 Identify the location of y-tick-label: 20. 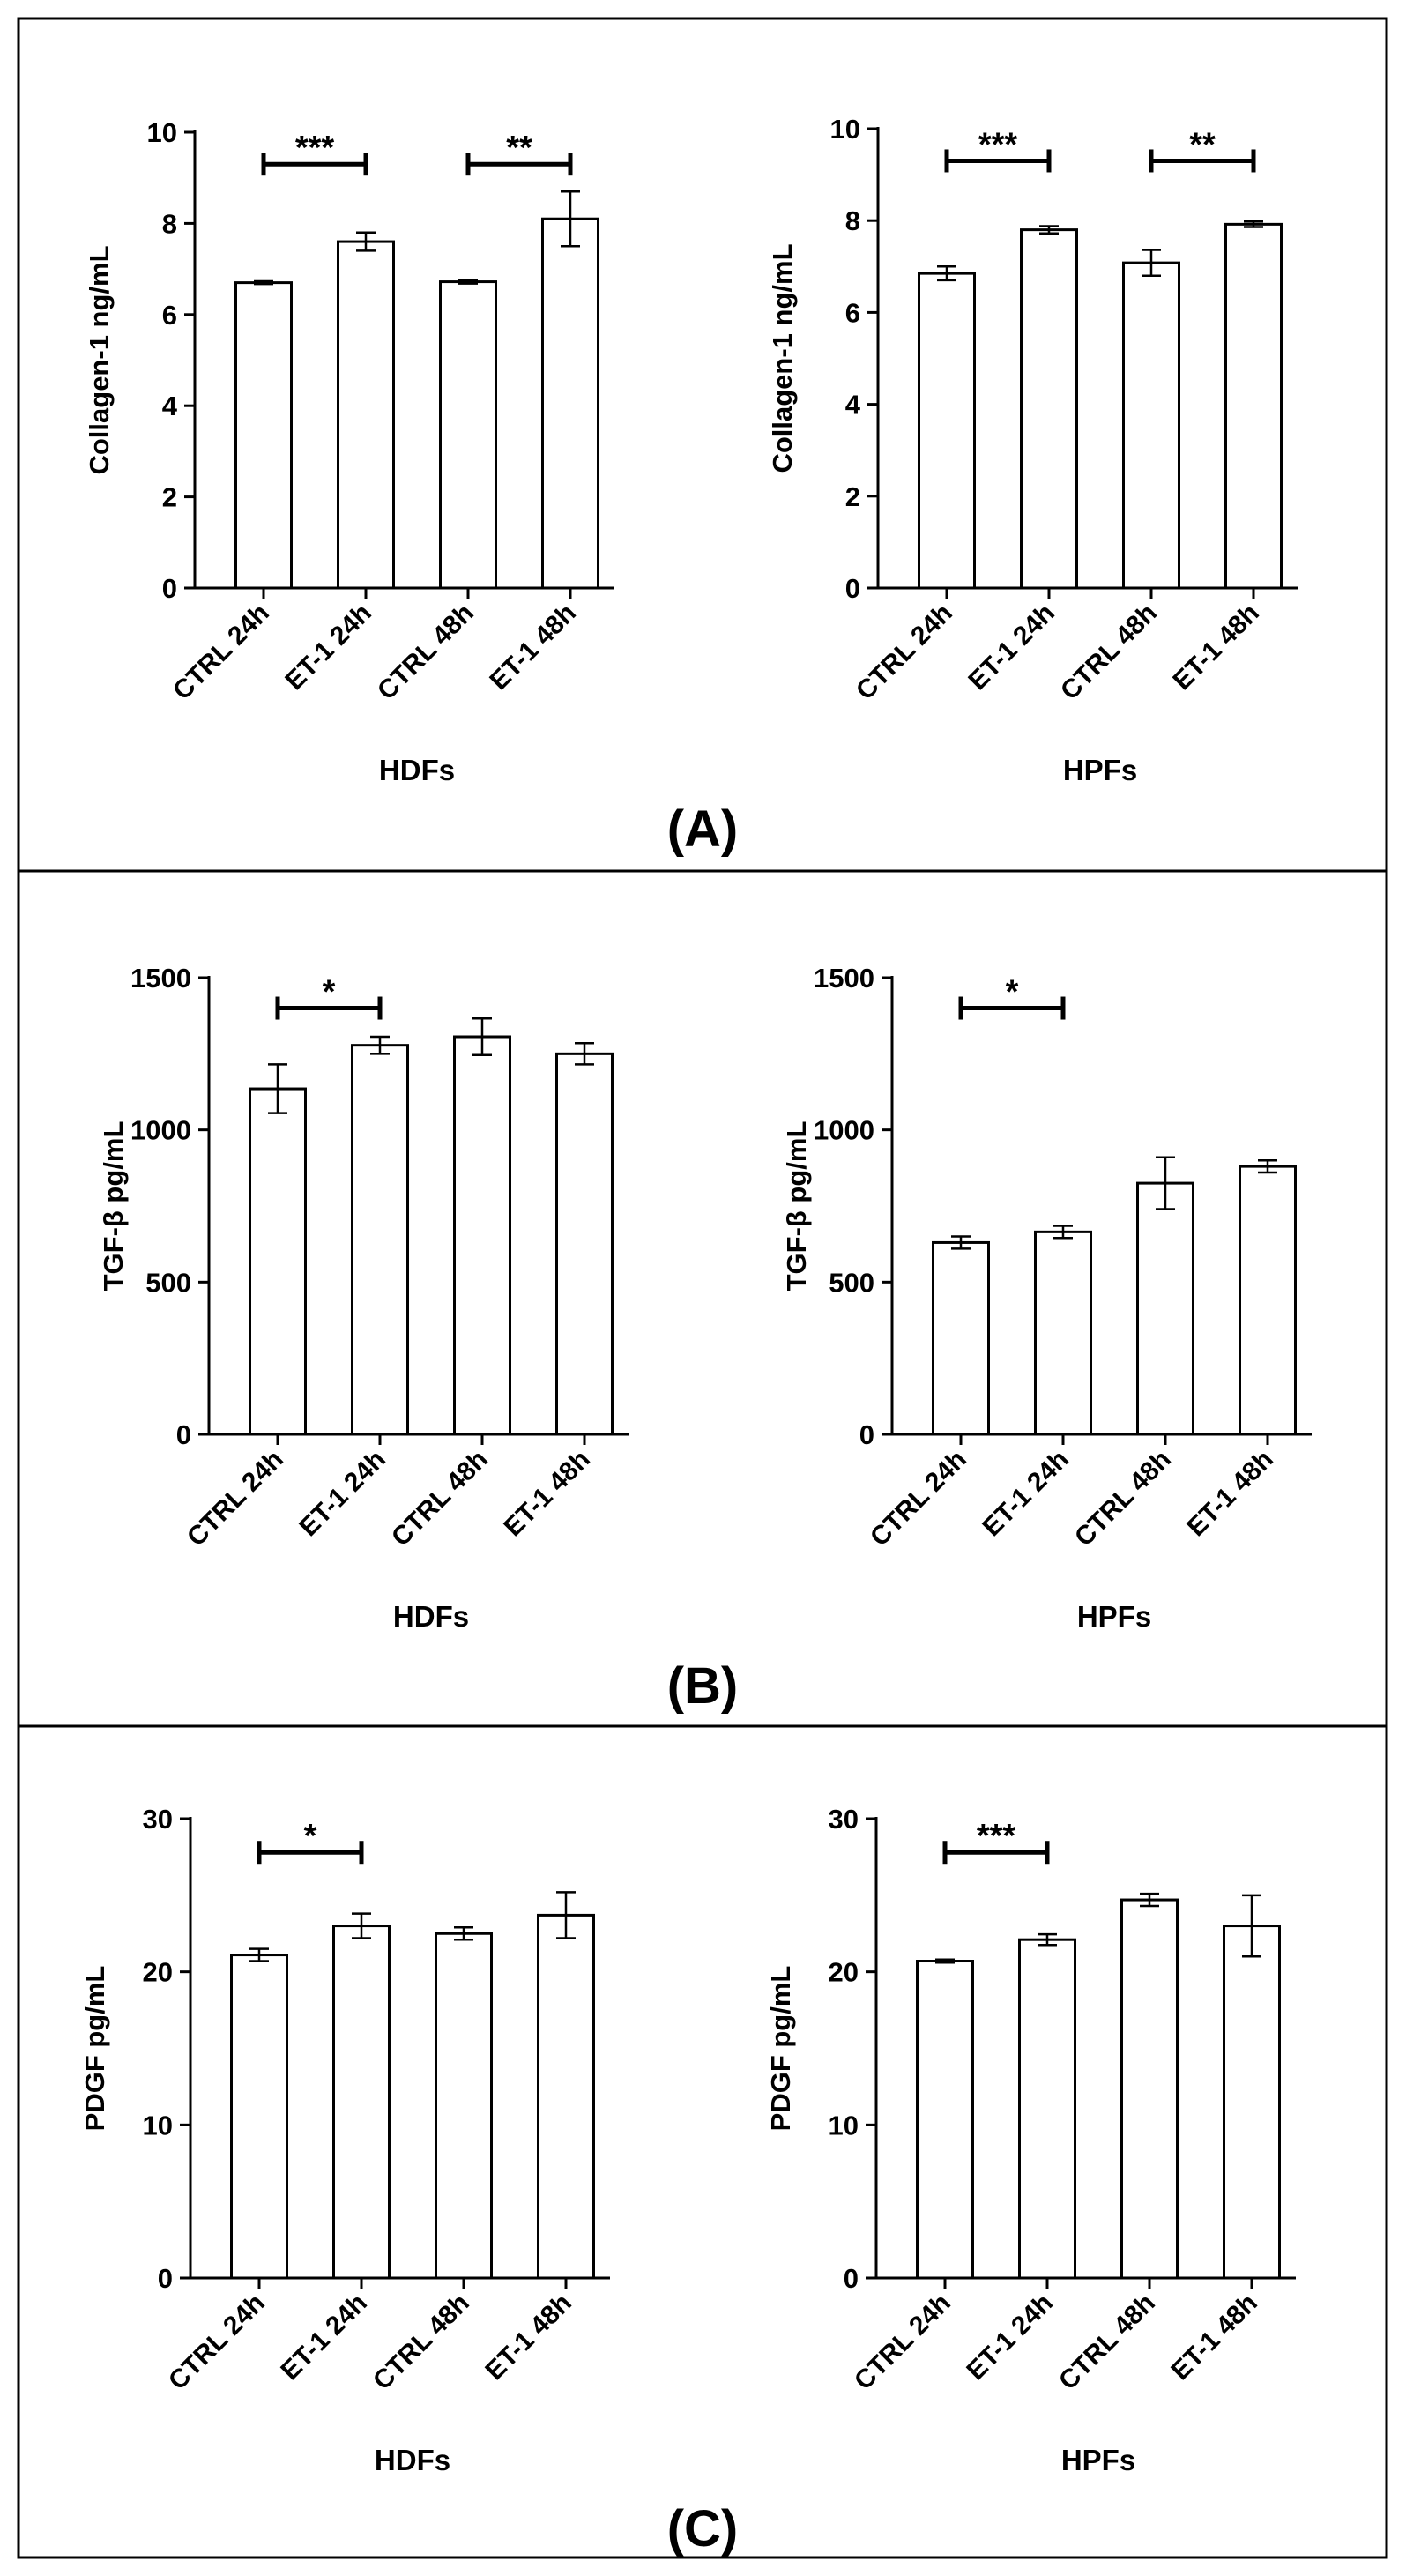
(158, 1973).